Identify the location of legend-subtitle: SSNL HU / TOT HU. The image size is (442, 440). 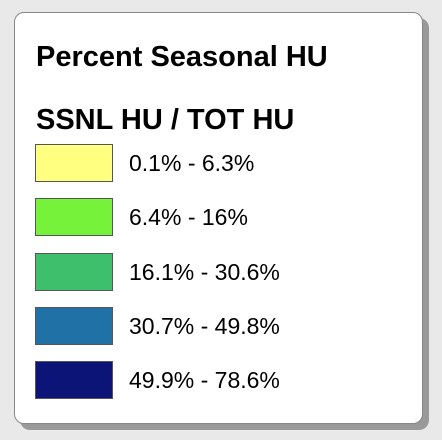
(165, 120).